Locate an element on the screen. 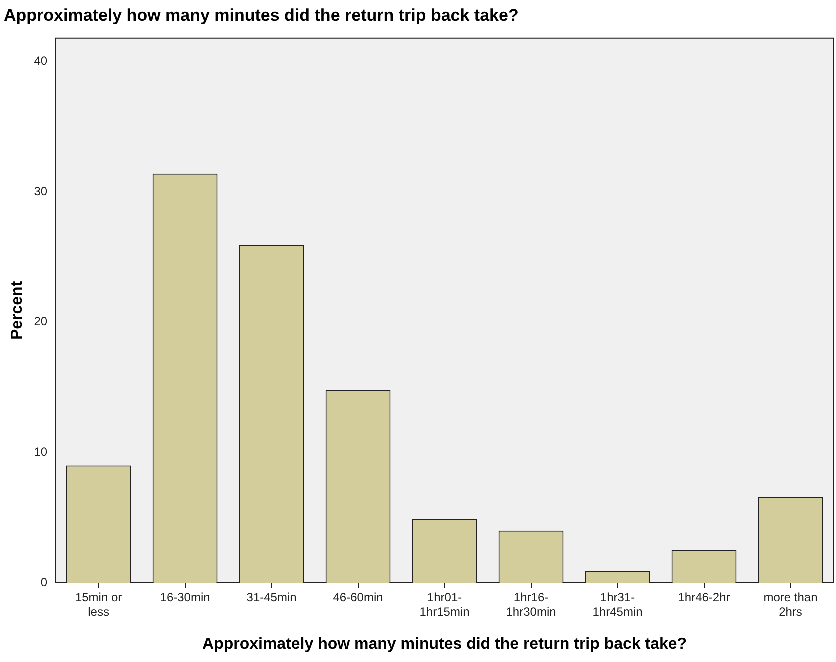 Image resolution: width=836 pixels, height=662 pixels. x-tick-label: 15min or less is located at coordinates (98, 604).